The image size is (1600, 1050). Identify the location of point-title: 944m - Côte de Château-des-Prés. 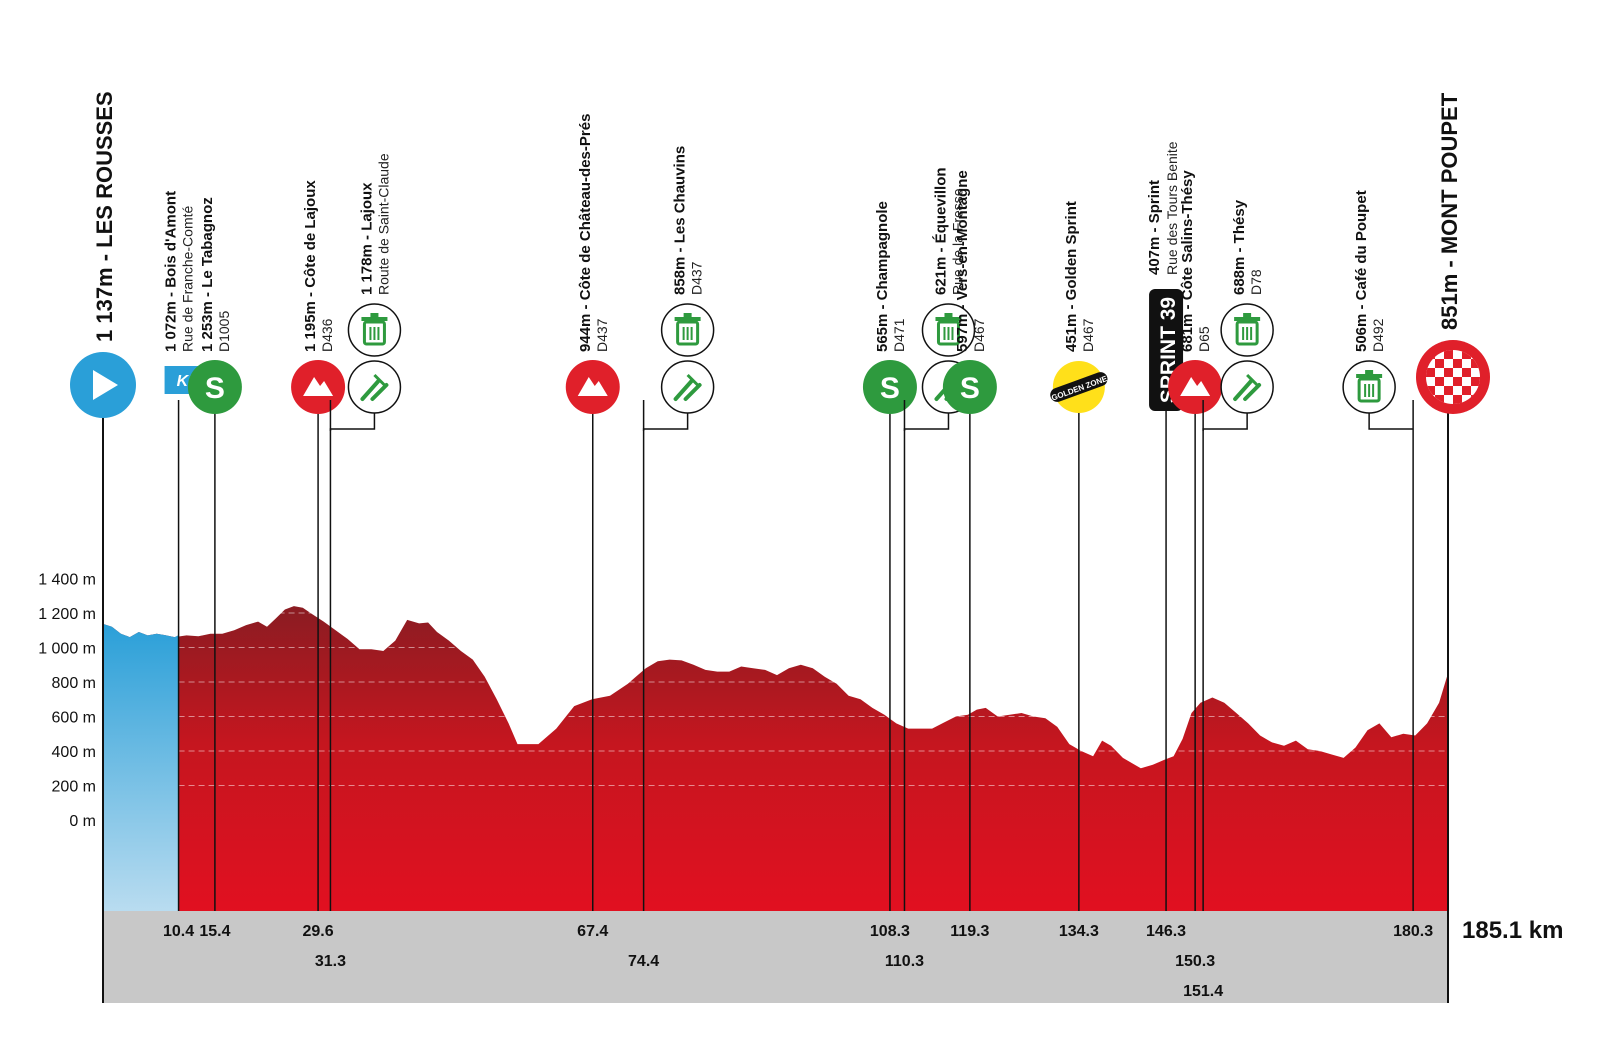
(585, 233).